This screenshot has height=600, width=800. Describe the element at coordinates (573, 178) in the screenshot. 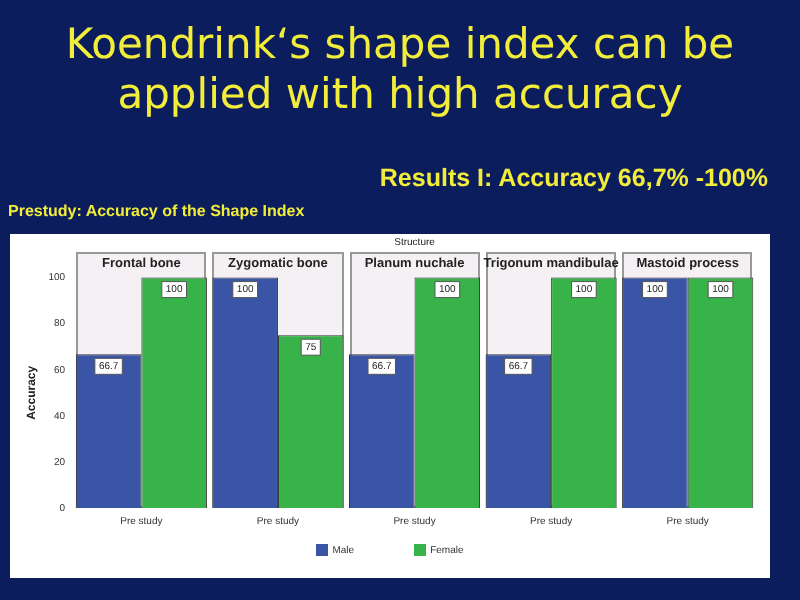

I see `text: Results I: Accuracy 66,7% -100%` at that location.